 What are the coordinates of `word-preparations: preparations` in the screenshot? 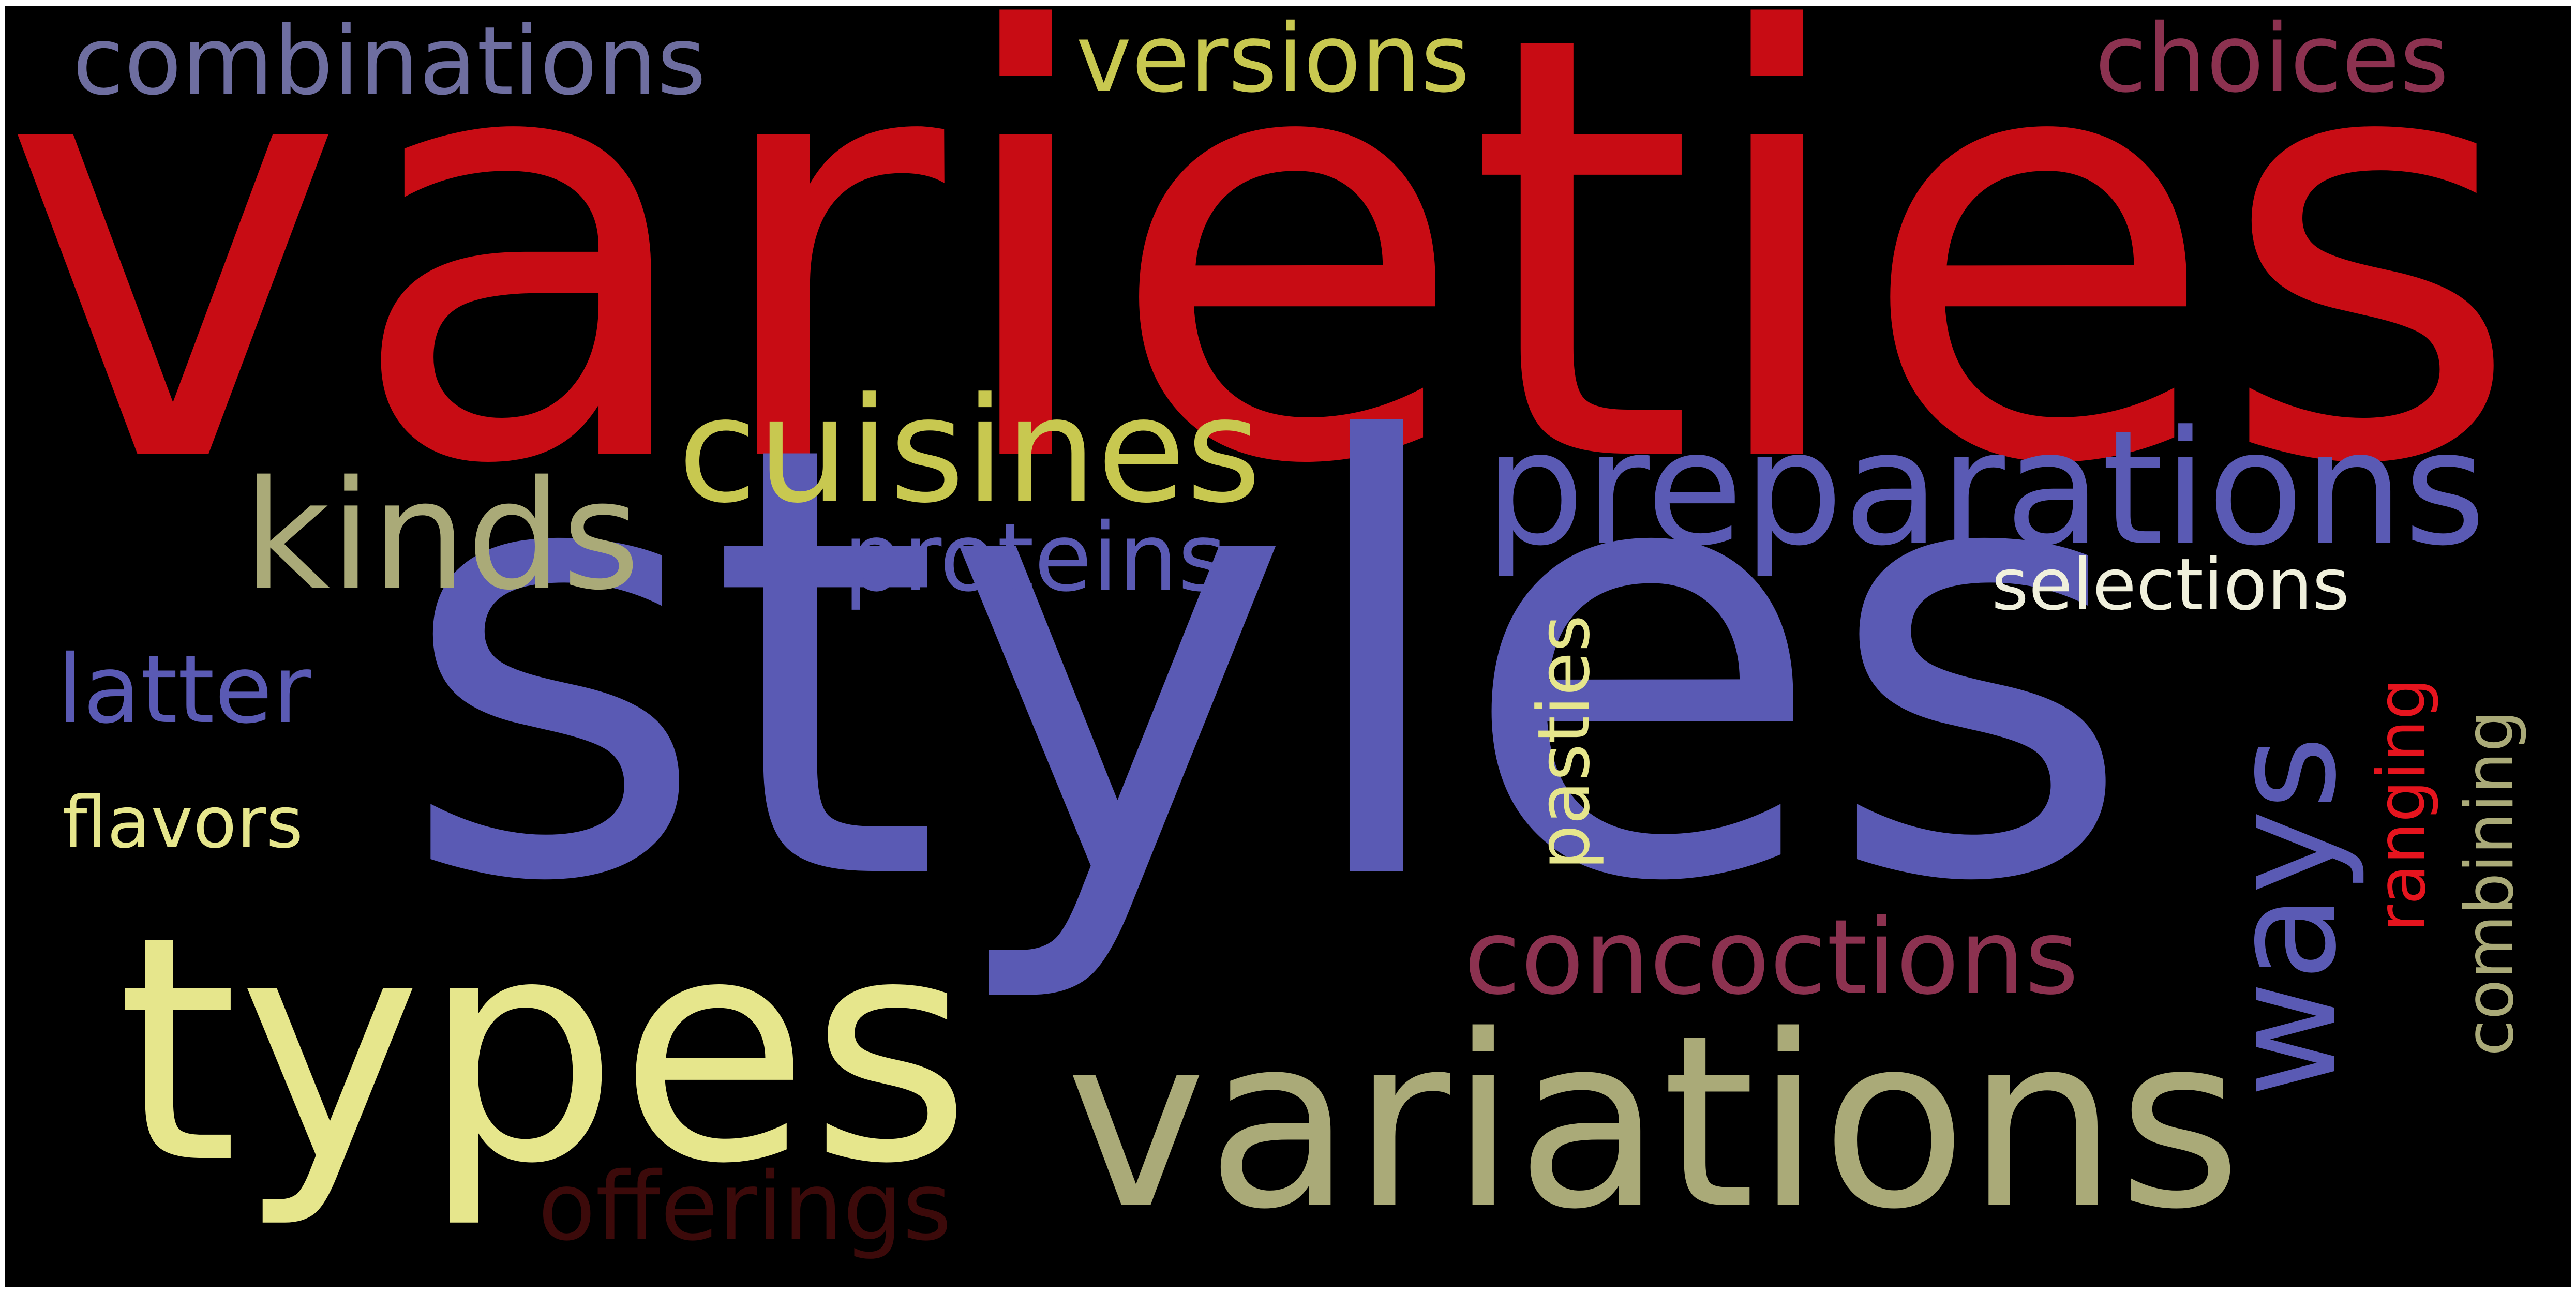 It's located at (1985, 488).